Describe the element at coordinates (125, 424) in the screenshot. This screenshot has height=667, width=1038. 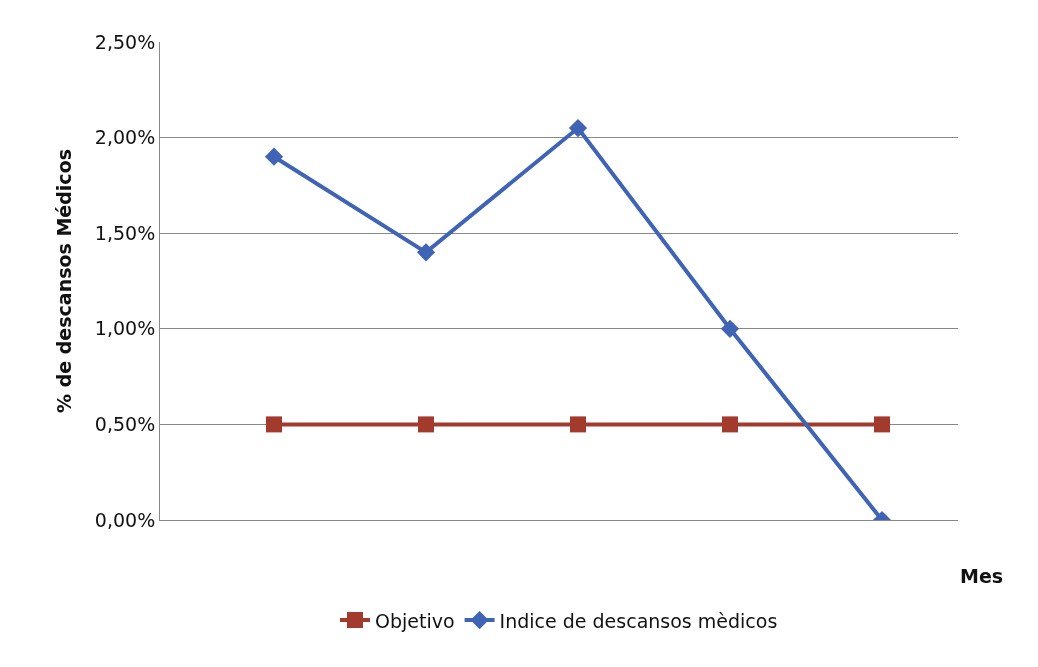
I see `y-tick-label: 0,50%` at that location.